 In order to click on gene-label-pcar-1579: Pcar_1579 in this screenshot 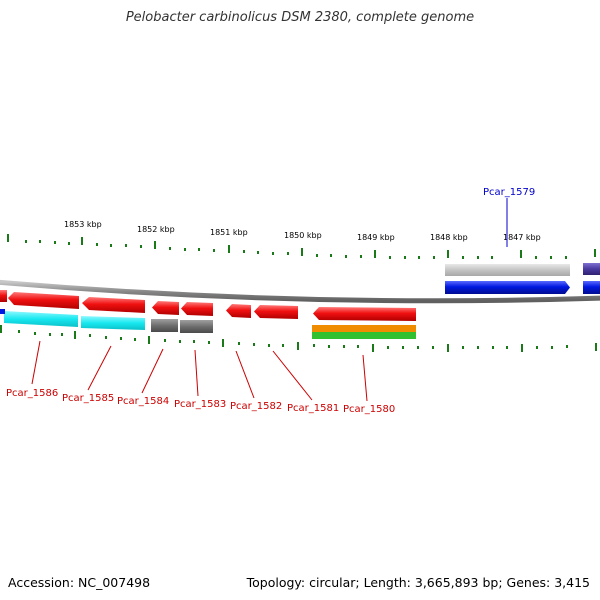, I will do `click(509, 192)`.